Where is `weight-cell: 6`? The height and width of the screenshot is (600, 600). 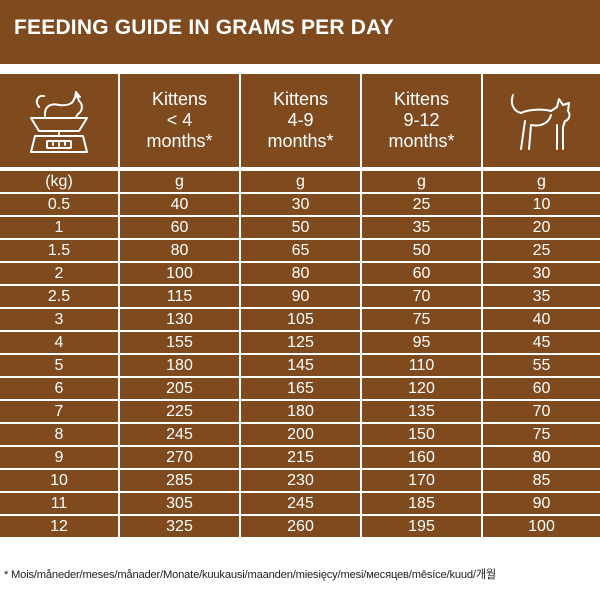 weight-cell: 6 is located at coordinates (60, 388).